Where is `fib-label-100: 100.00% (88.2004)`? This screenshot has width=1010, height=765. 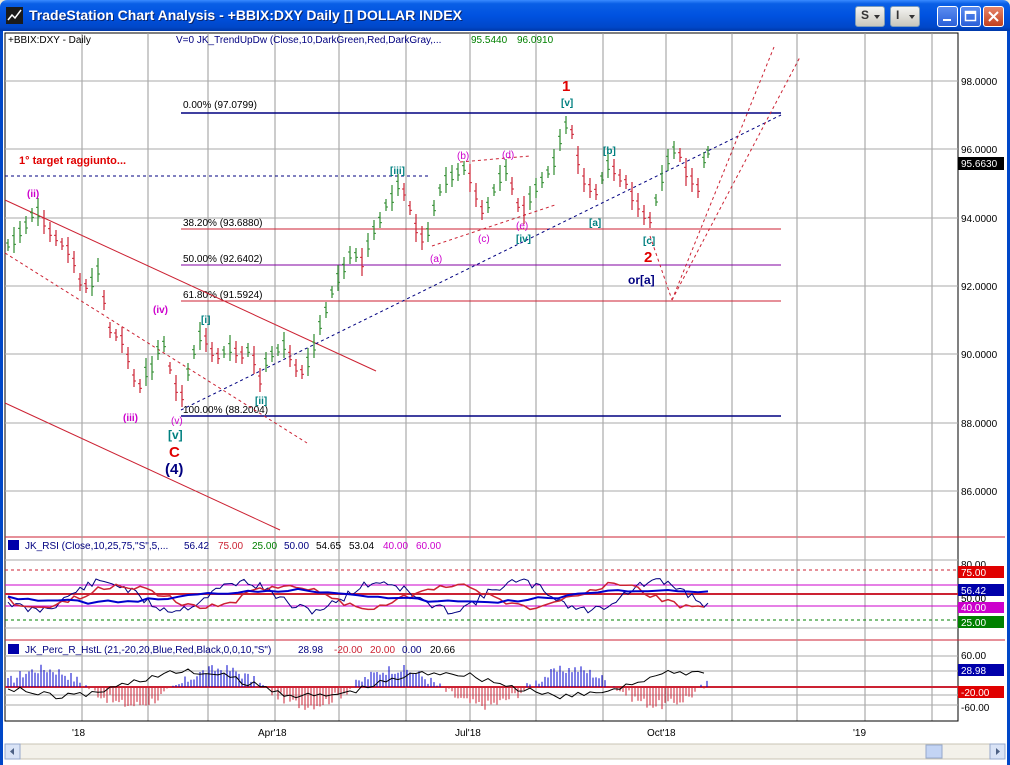 fib-label-100: 100.00% (88.2004) is located at coordinates (225, 410).